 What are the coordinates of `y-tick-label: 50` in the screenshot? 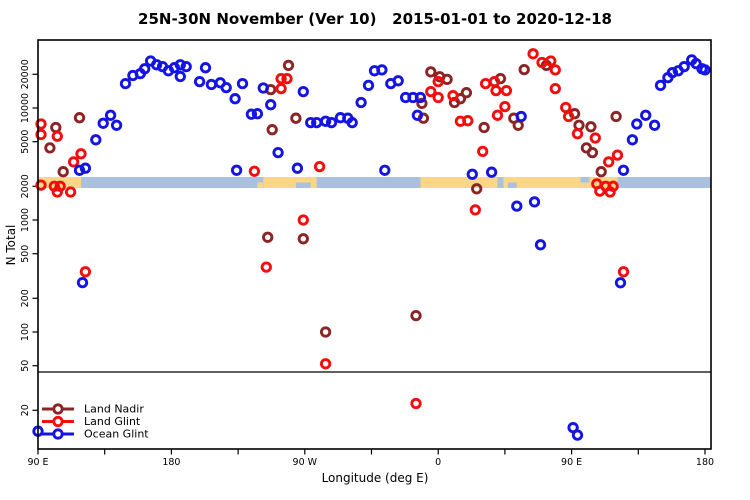 It's located at (25, 366).